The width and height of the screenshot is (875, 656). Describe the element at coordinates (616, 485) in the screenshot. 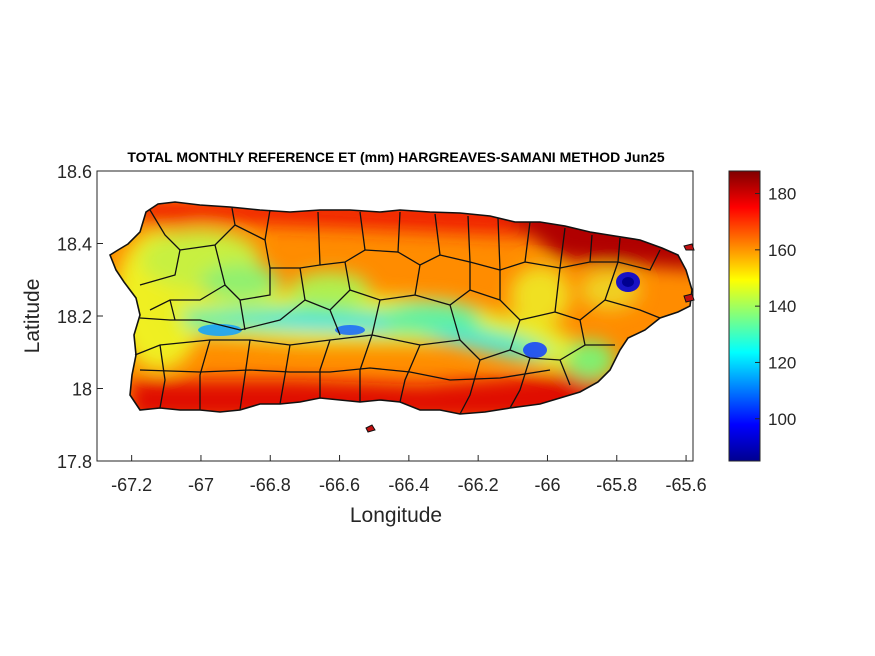

I see `x-tick-label: -65.8` at that location.